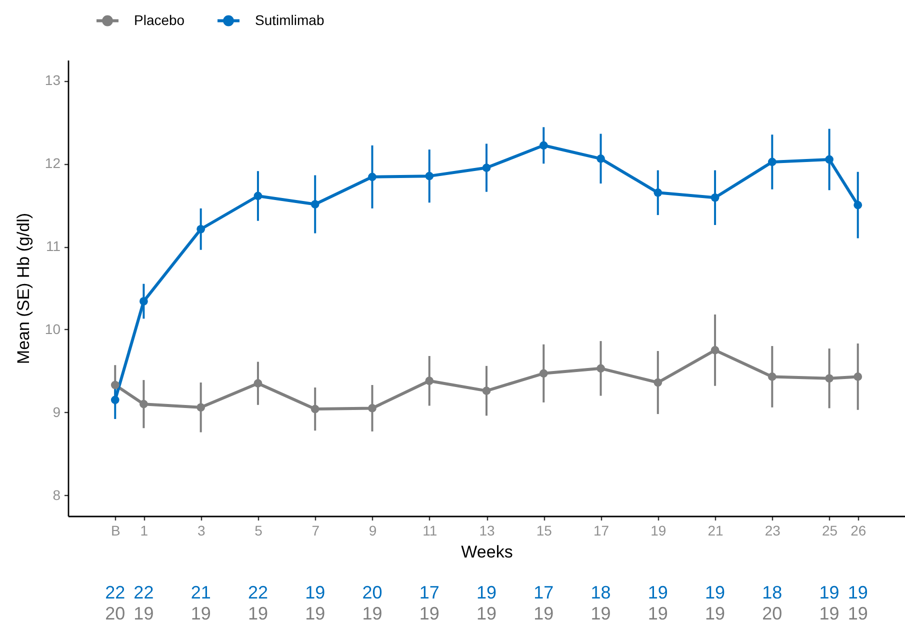 This screenshot has height=629, width=905. Describe the element at coordinates (658, 530) in the screenshot. I see `x-tick-label: 19` at that location.